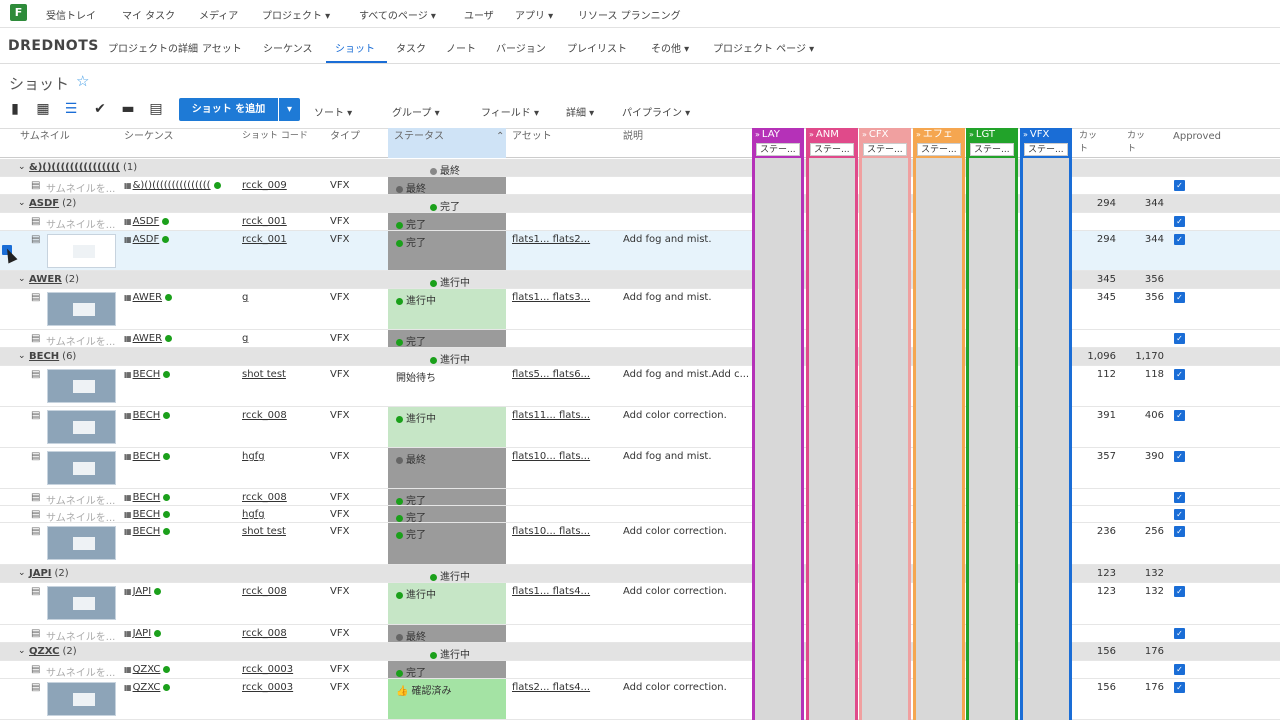 Image resolution: width=1280 pixels, height=720 pixels. What do you see at coordinates (149, 136) in the screenshot?
I see `col-header-sequence: シーケンス` at bounding box center [149, 136].